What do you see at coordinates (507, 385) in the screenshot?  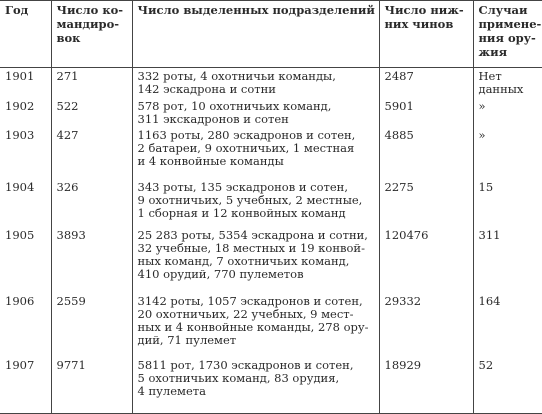 I see `cell-uses: 52` at bounding box center [507, 385].